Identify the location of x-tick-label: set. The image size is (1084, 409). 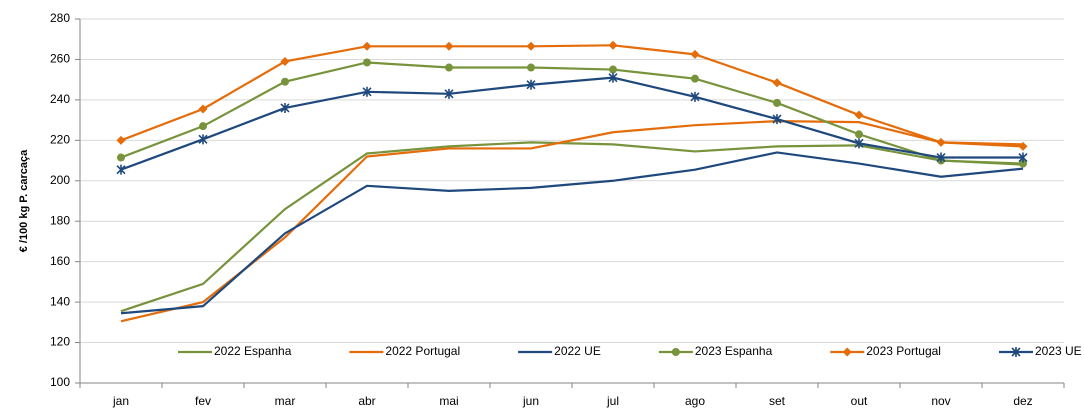
(777, 401).